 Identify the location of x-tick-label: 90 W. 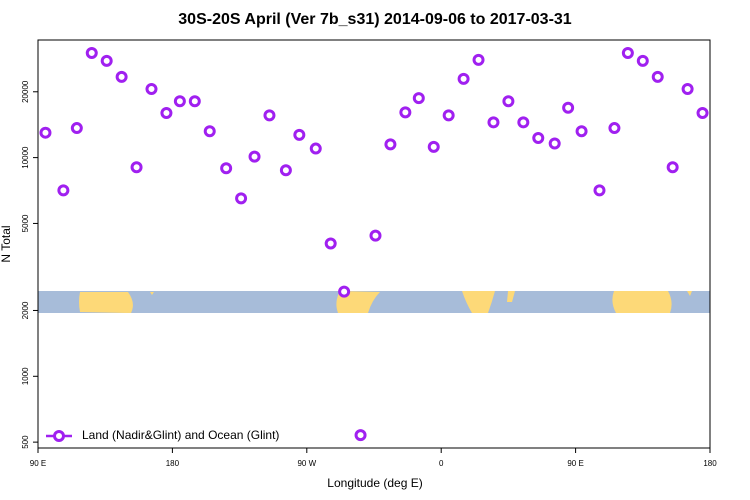
(306, 463).